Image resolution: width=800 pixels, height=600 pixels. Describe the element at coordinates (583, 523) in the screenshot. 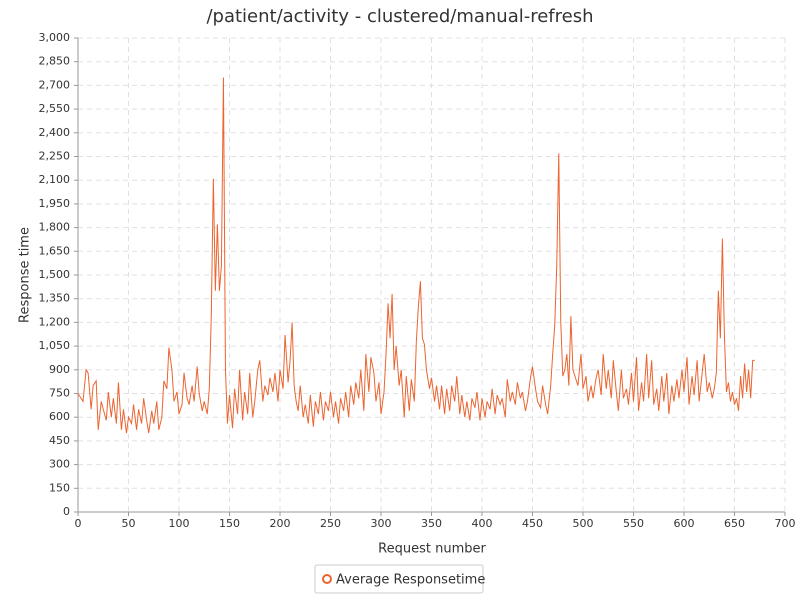

I see `x-tick-label: 500` at that location.